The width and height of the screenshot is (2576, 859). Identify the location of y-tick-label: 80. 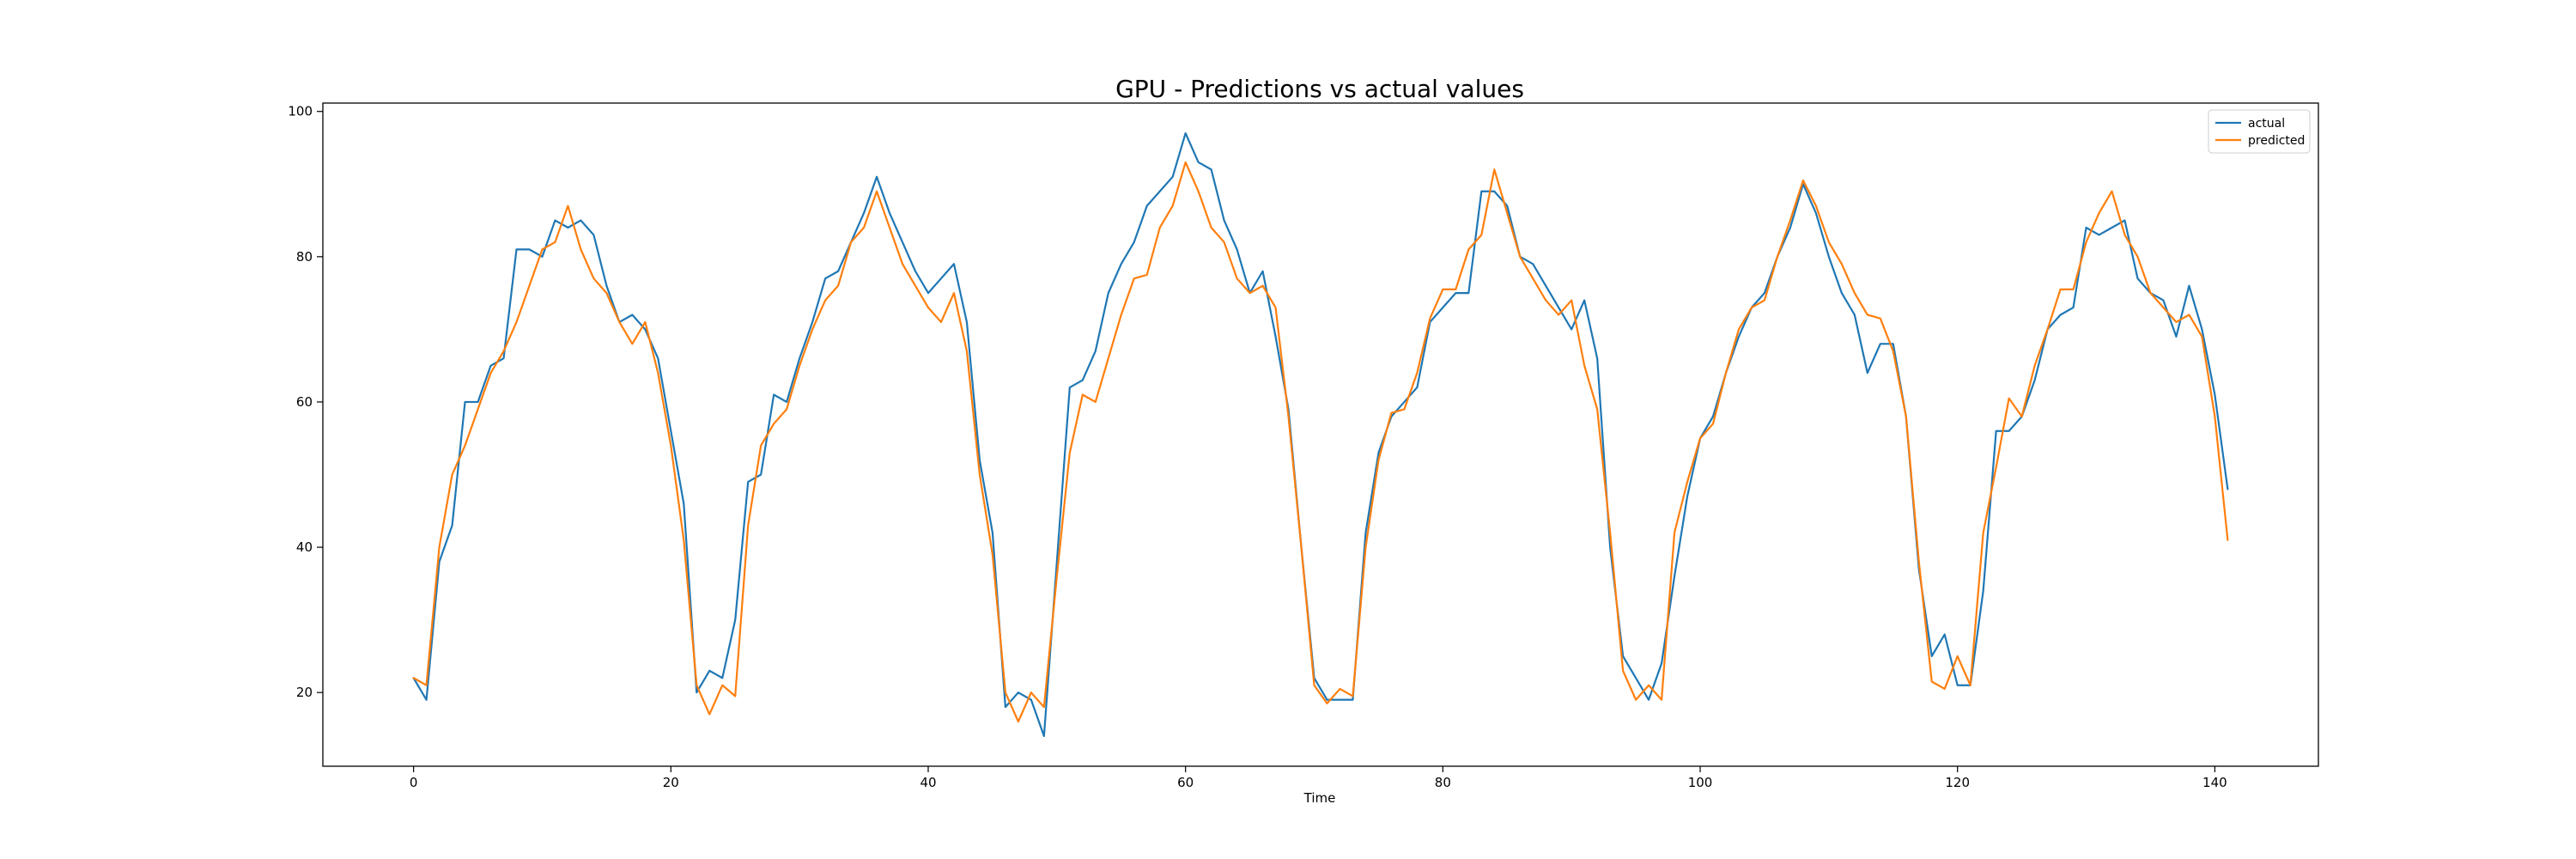
(304, 257).